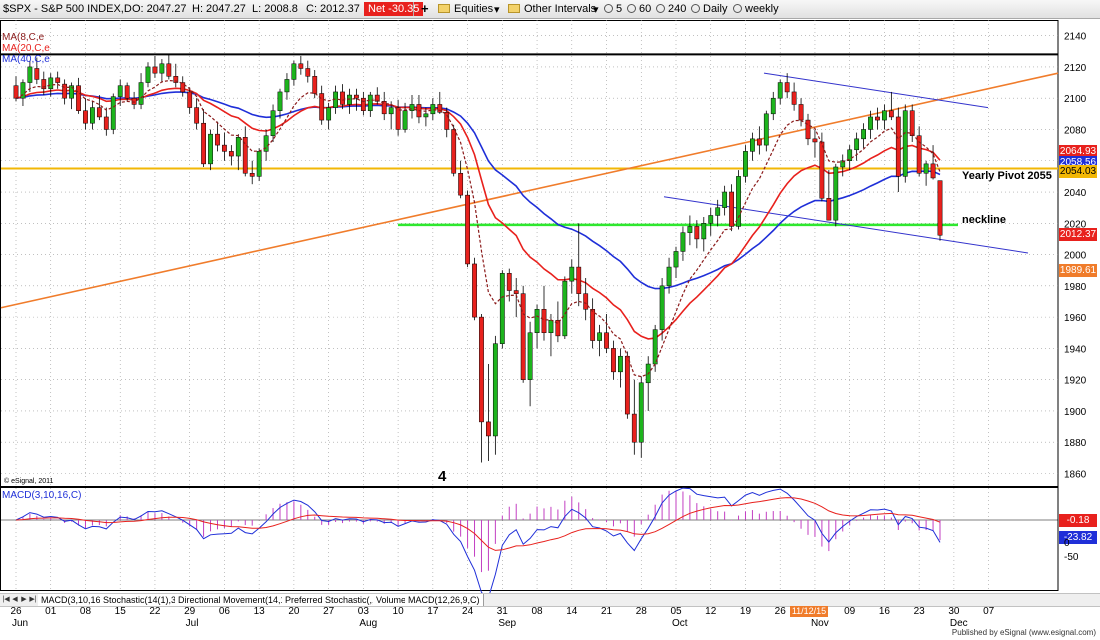  Describe the element at coordinates (33, 599) in the screenshot. I see `last-tab-icon: ▶|` at that location.